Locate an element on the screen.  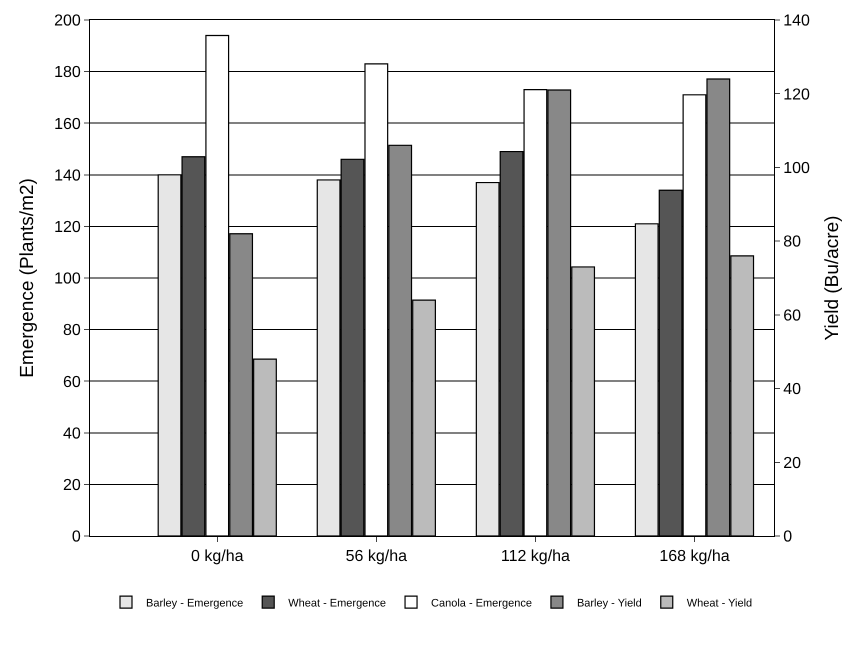
y2-tick-label: 100 is located at coordinates (796, 169).